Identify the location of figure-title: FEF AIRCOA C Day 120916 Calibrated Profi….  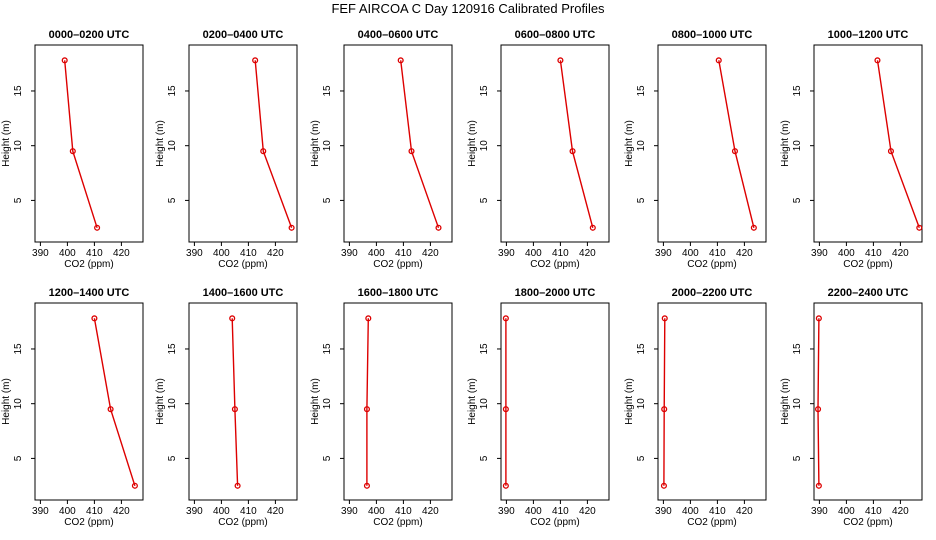
(468, 8).